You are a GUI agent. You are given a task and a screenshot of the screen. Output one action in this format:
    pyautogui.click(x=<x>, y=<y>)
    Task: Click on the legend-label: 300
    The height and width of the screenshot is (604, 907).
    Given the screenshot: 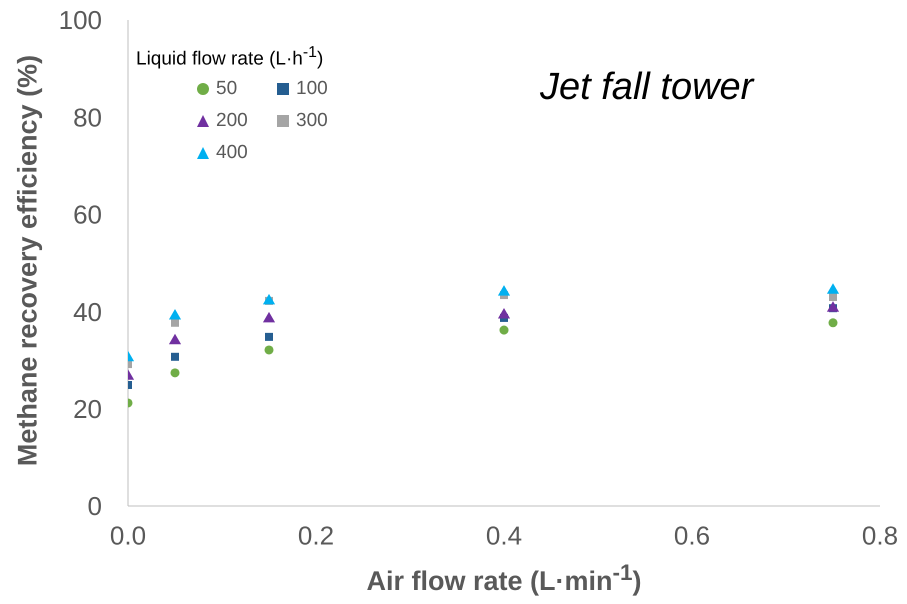 What is the action you would take?
    pyautogui.click(x=312, y=121)
    